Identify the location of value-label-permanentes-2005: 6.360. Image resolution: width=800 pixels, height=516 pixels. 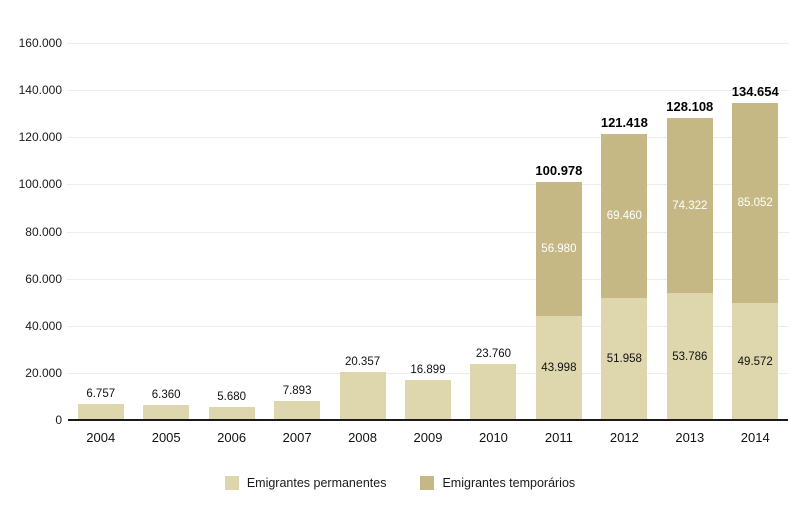
(166, 395).